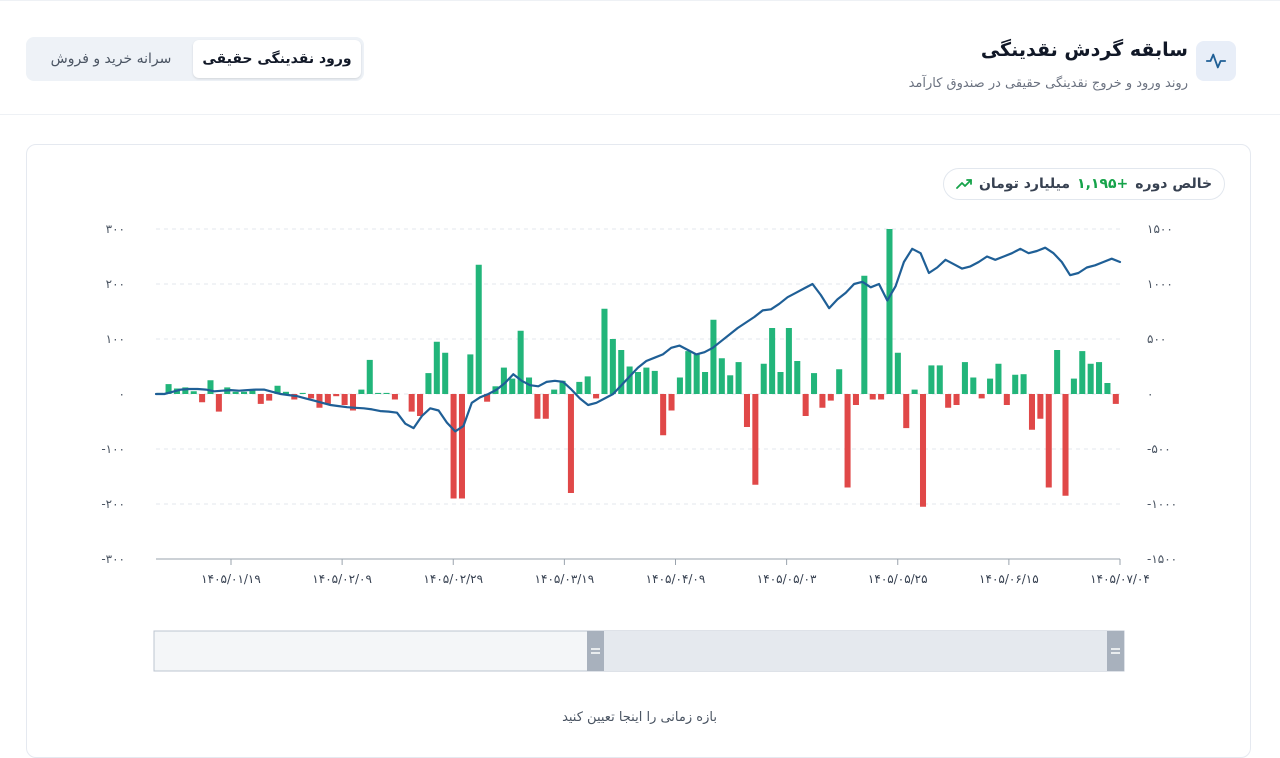 This screenshot has width=1280, height=758. What do you see at coordinates (115, 229) in the screenshot?
I see `y-tick-label: ۳۰۰` at bounding box center [115, 229].